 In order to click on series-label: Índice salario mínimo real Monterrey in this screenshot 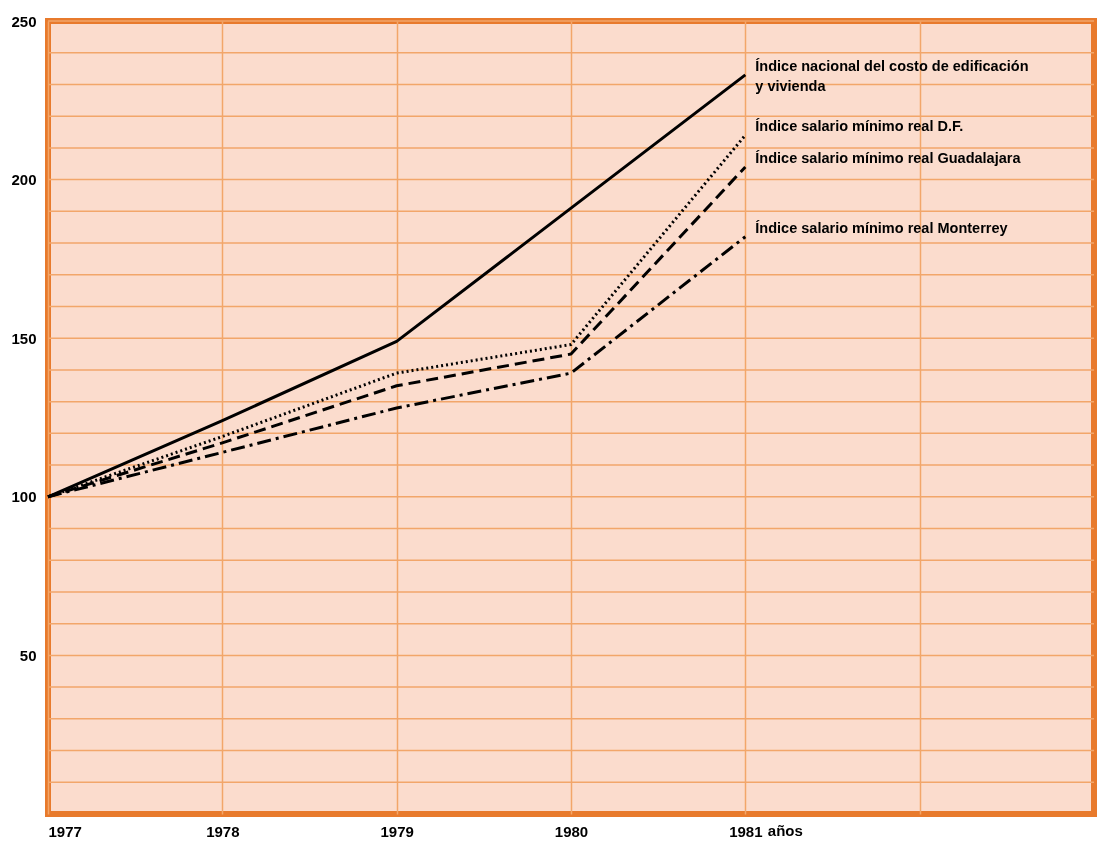, I will do `click(881, 227)`.